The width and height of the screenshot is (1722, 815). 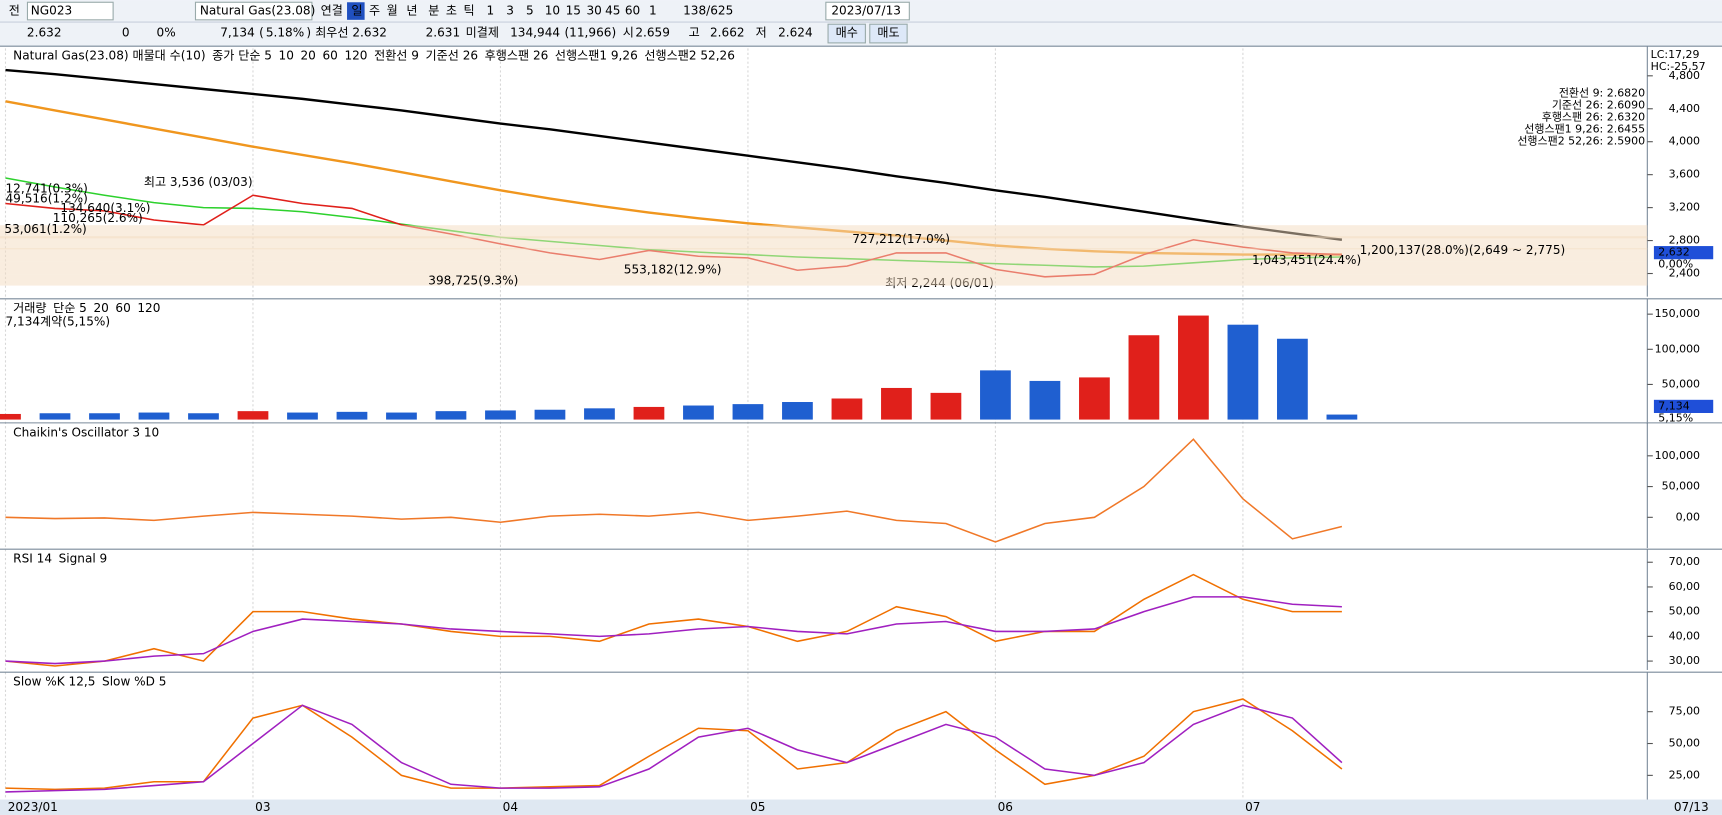 What do you see at coordinates (593, 11) in the screenshot?
I see `toolbar-item: 30` at bounding box center [593, 11].